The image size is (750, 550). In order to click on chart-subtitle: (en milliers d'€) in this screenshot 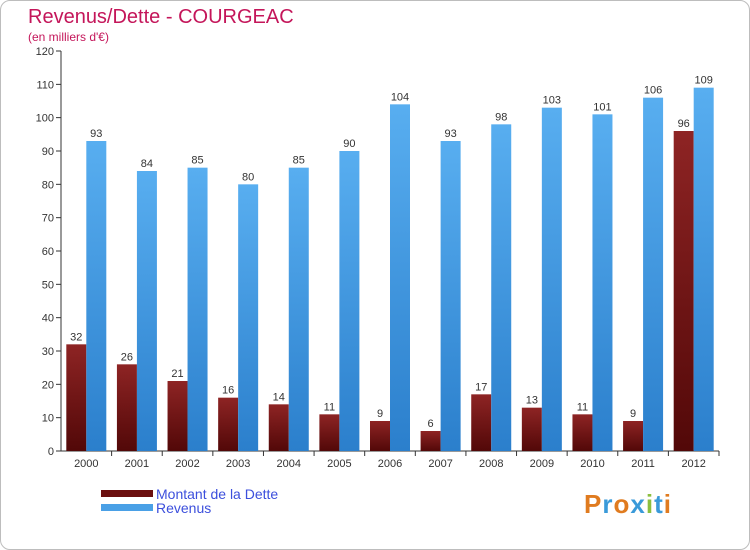, I will do `click(68, 37)`.